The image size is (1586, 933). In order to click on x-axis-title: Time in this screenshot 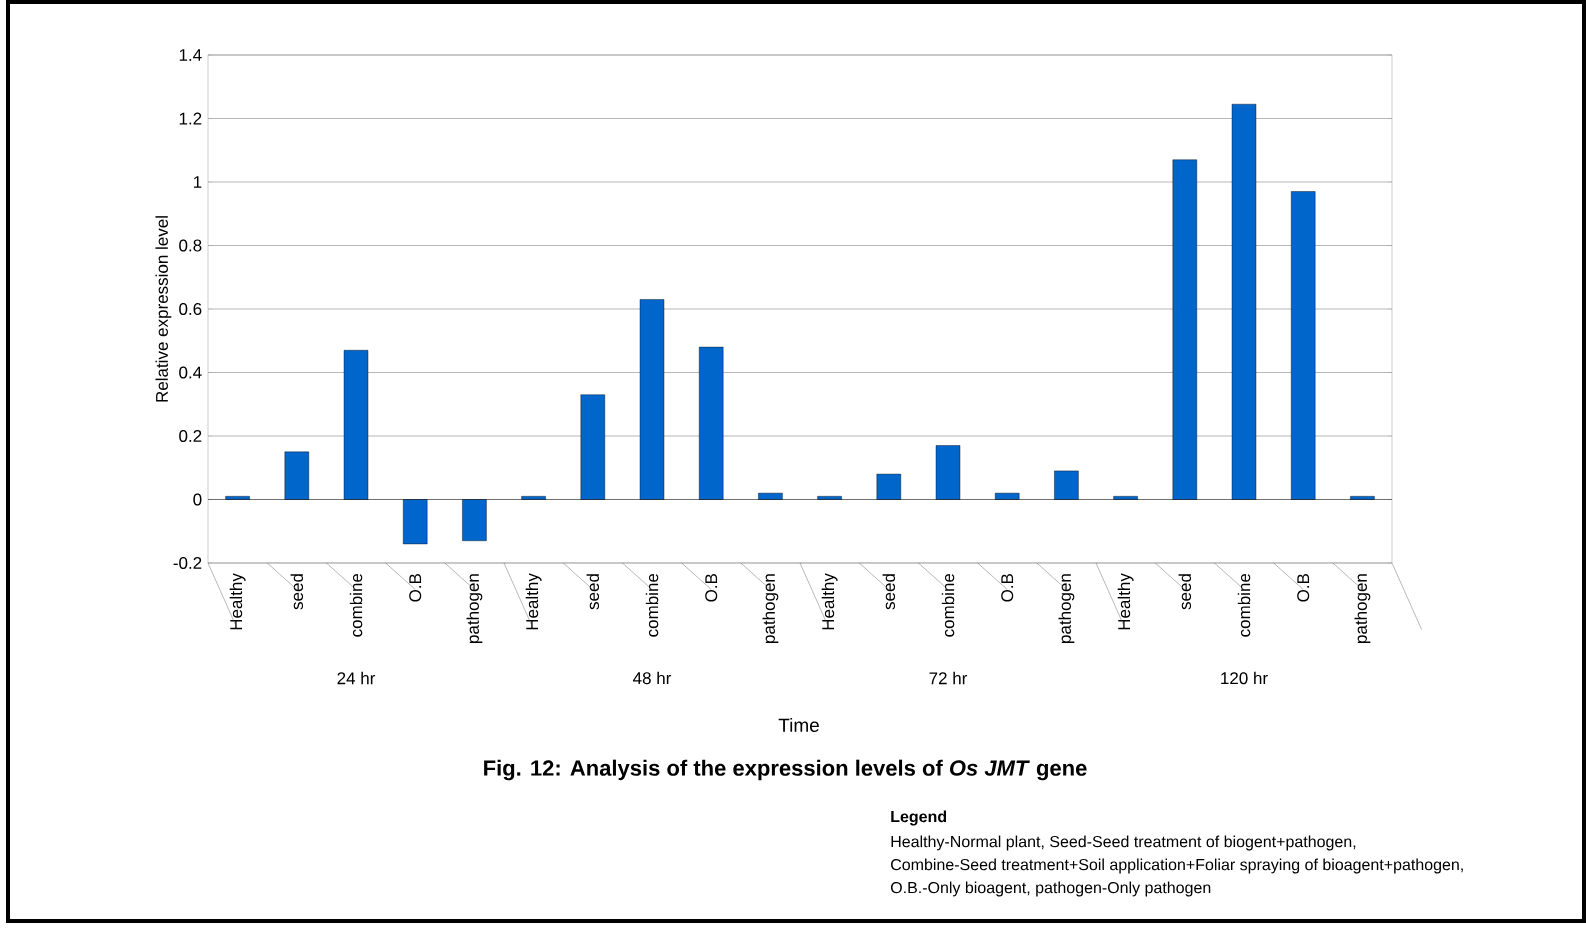, I will do `click(798, 725)`.